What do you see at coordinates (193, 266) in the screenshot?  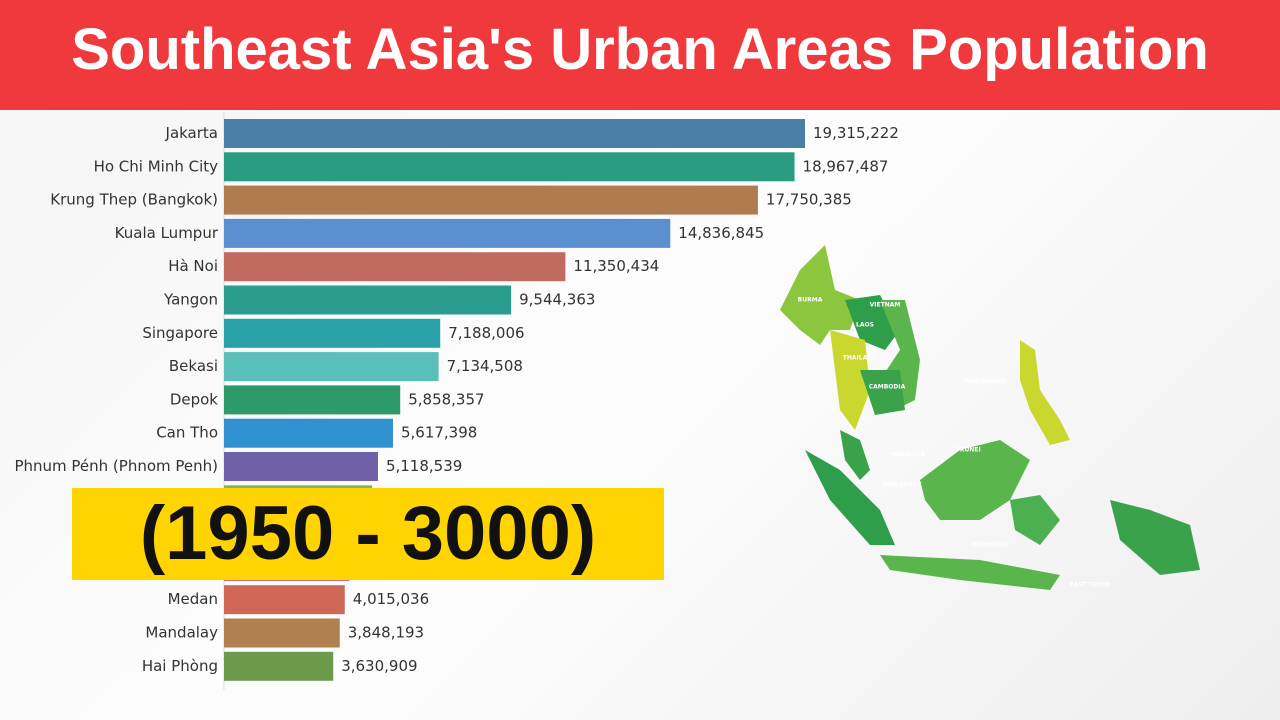 I see `category-label: Hà Noi` at bounding box center [193, 266].